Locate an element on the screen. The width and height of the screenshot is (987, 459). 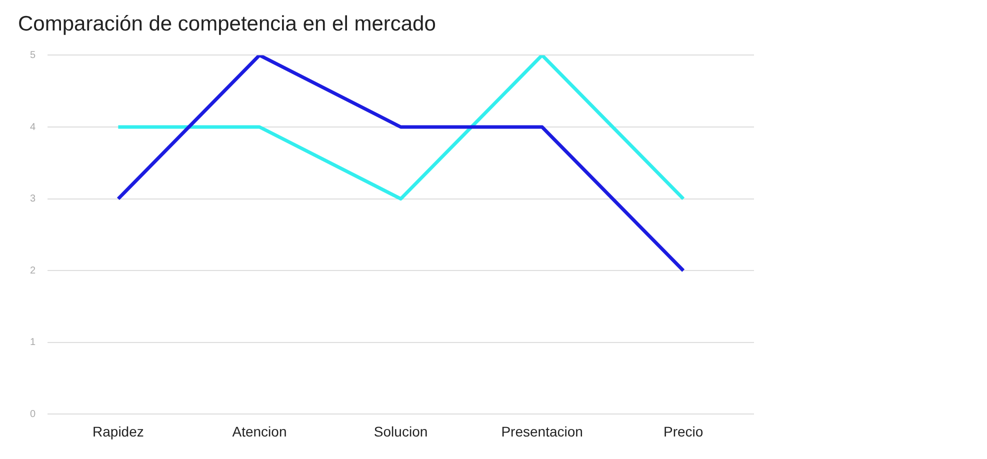
x-tick-label: Atencion is located at coordinates (259, 431).